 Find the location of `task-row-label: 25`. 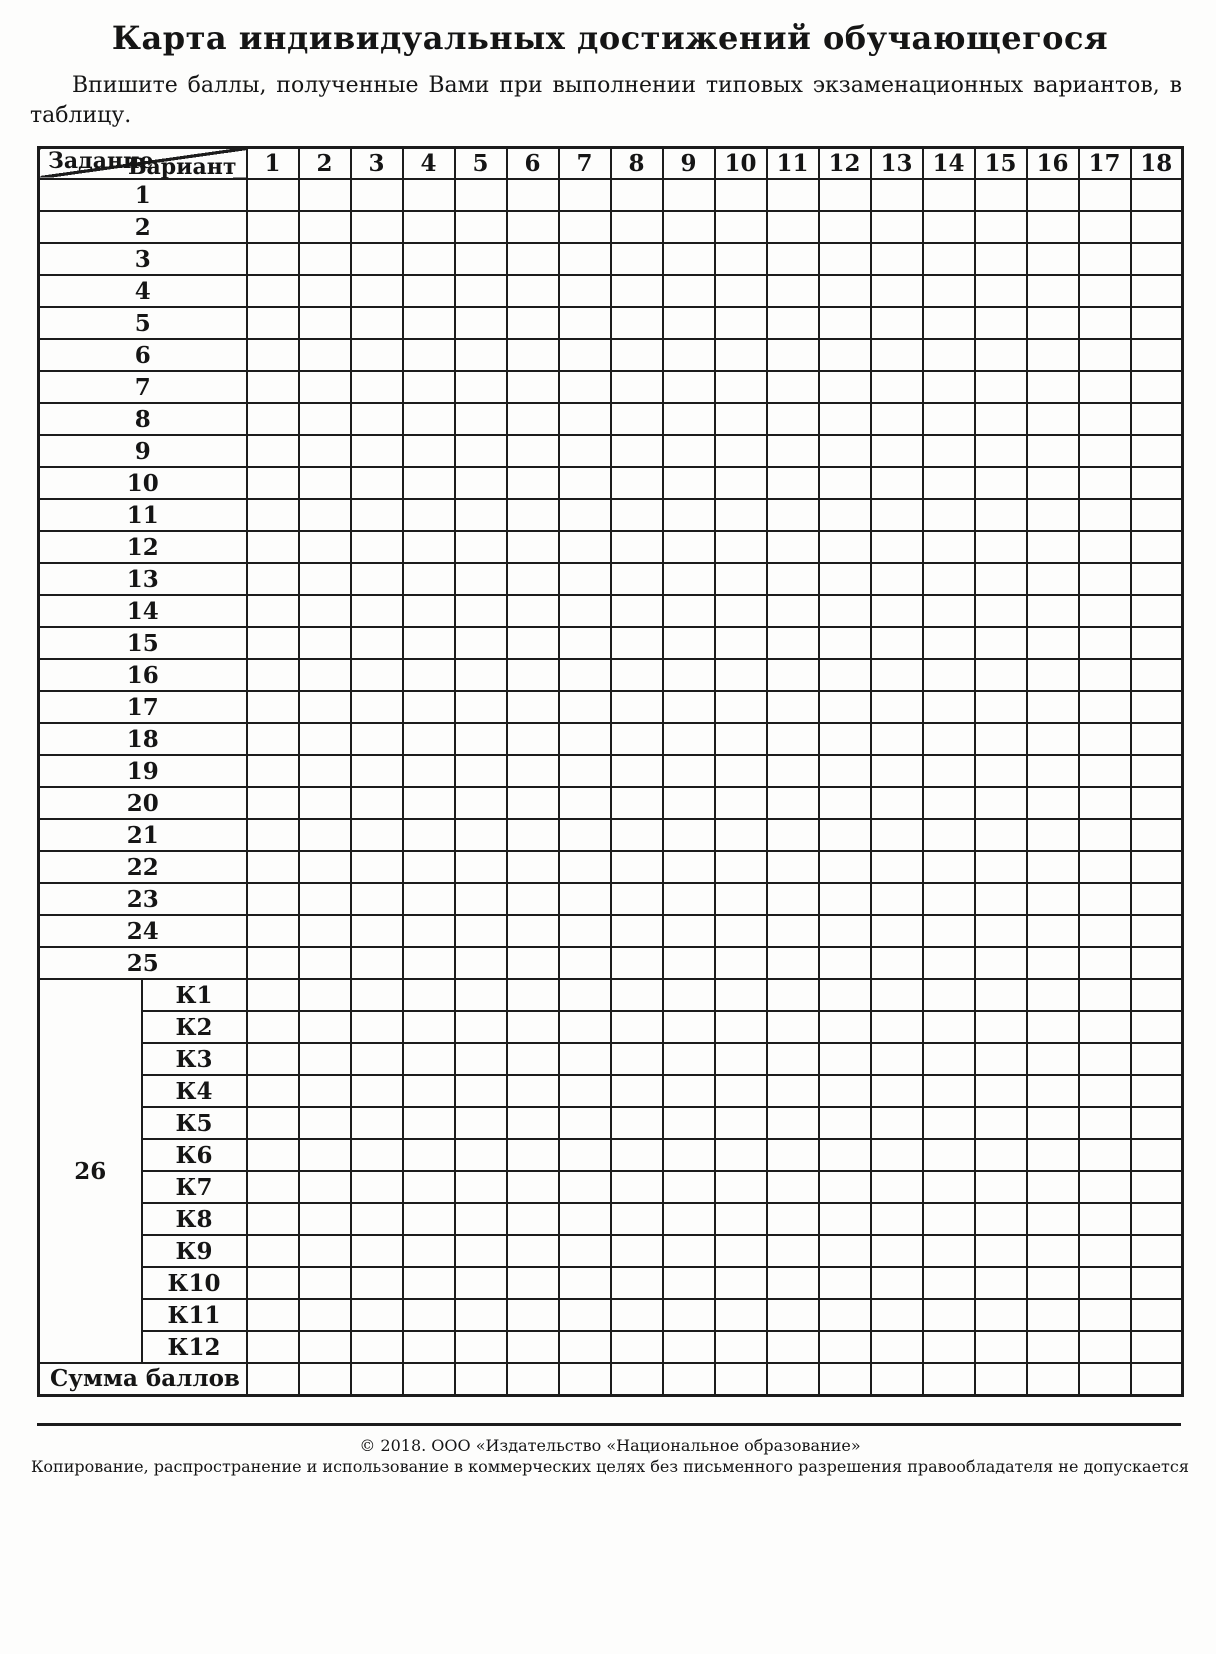

task-row-label: 25 is located at coordinates (142, 963).